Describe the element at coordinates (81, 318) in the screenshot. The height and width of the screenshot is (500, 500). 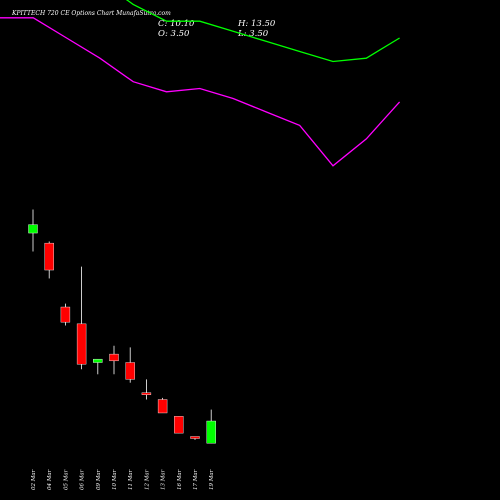
I see `candle-06-mar` at that location.